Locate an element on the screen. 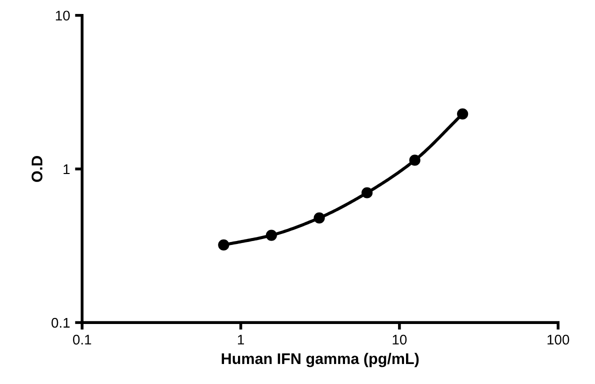 The height and width of the screenshot is (384, 595). x-tick-label: 0.1 is located at coordinates (82, 339).